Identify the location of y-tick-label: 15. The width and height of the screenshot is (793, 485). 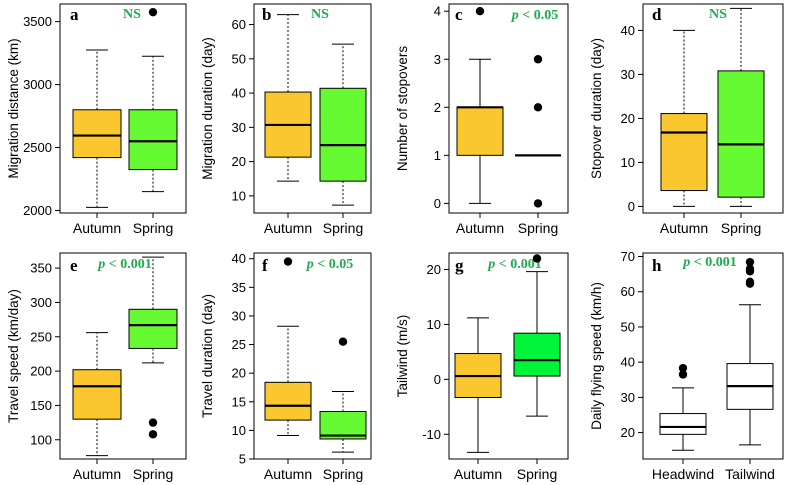
(239, 401).